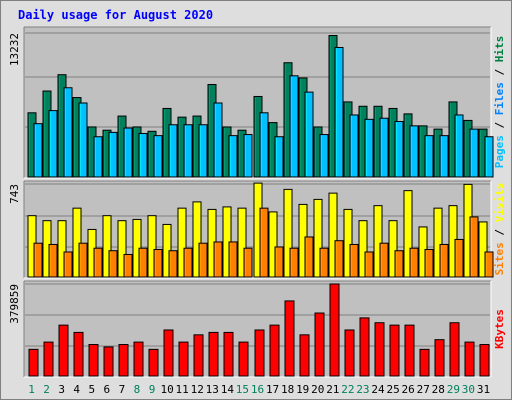 The image size is (512, 400). Describe the element at coordinates (468, 389) in the screenshot. I see `x-tick-label-day-30: 30` at that location.